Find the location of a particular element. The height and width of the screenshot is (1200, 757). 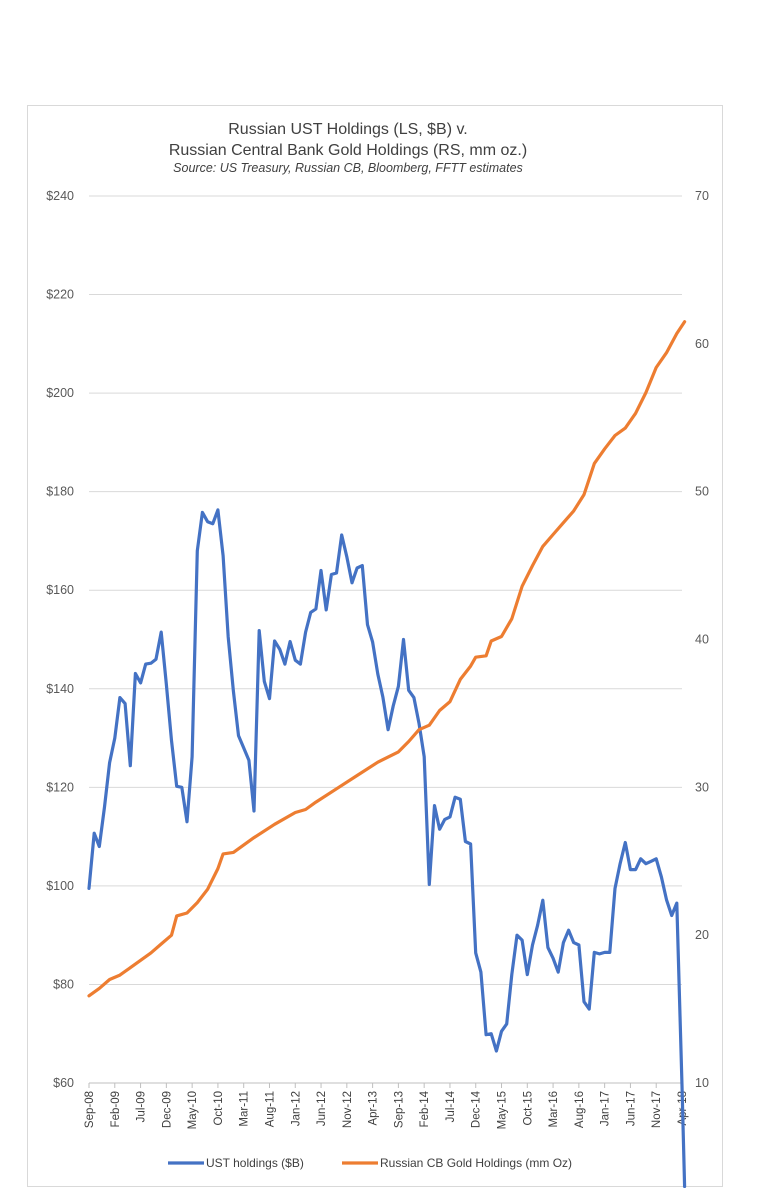

x-tick-label: Oct-10 is located at coordinates (219, 1108).